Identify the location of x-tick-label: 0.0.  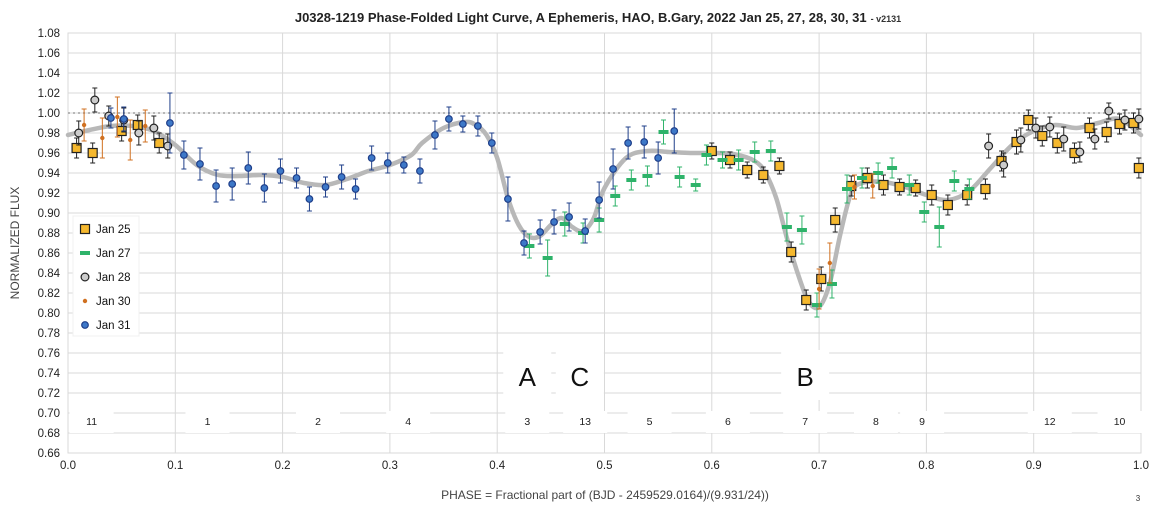
(68, 466).